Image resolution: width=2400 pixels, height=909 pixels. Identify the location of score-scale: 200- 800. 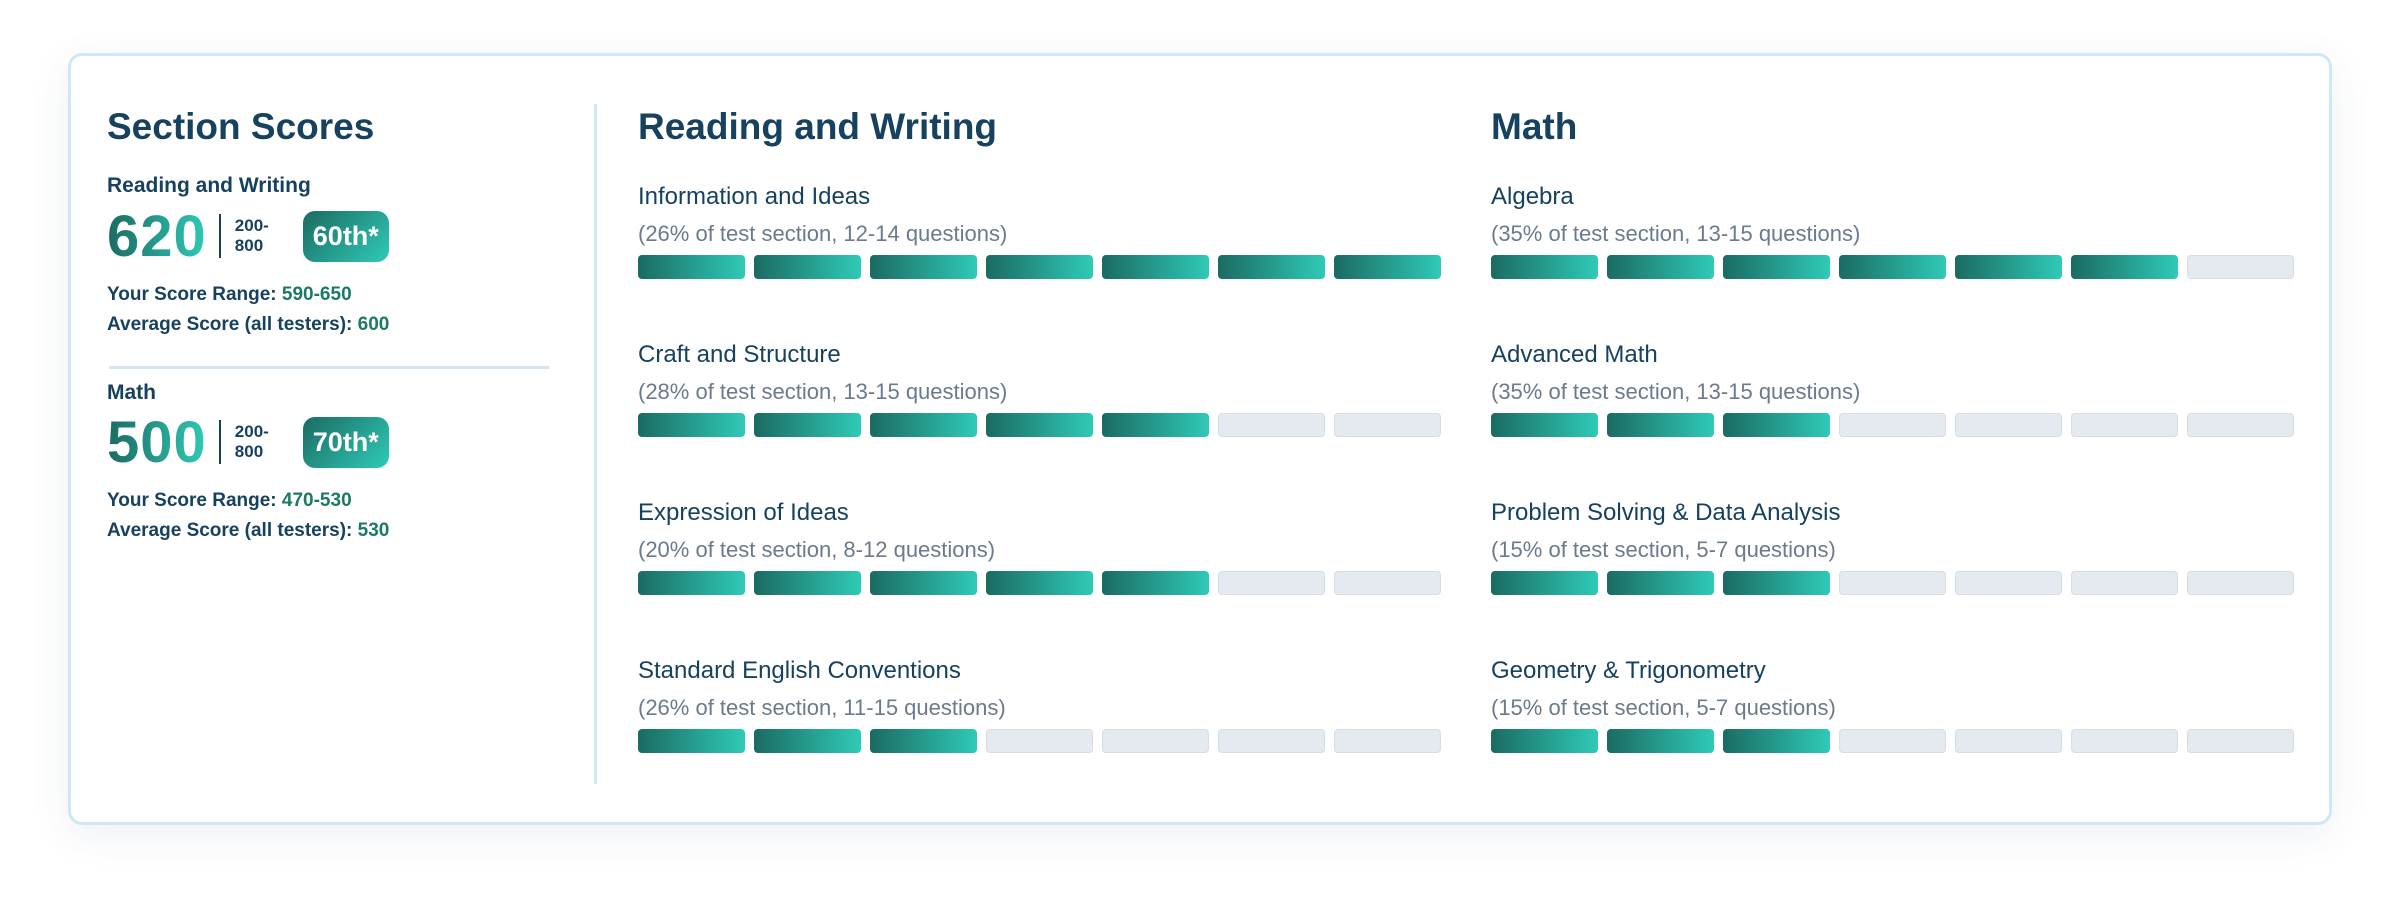
(260, 442).